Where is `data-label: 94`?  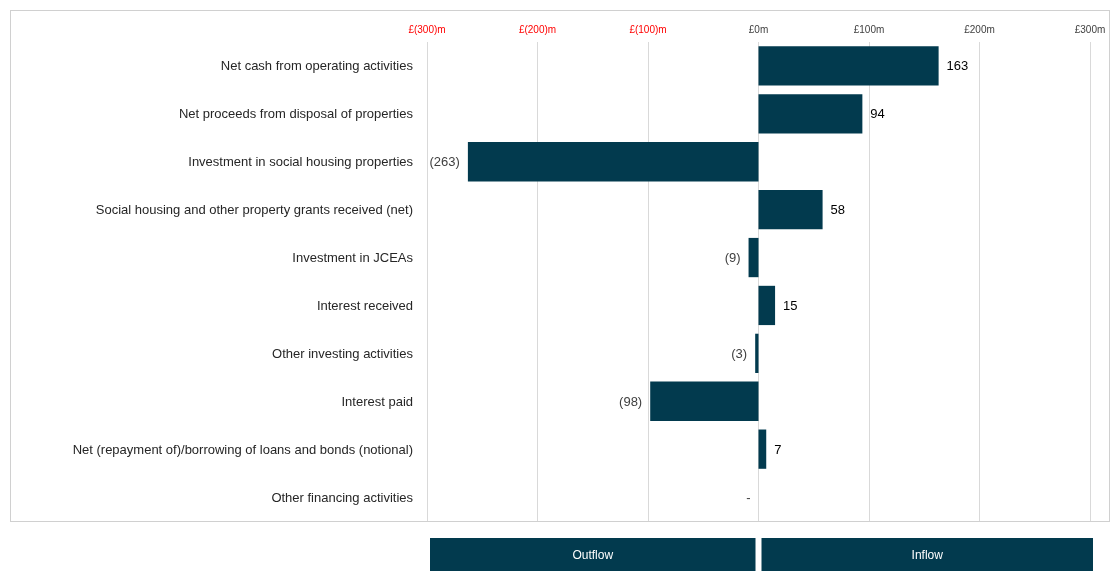
data-label: 94 is located at coordinates (877, 114).